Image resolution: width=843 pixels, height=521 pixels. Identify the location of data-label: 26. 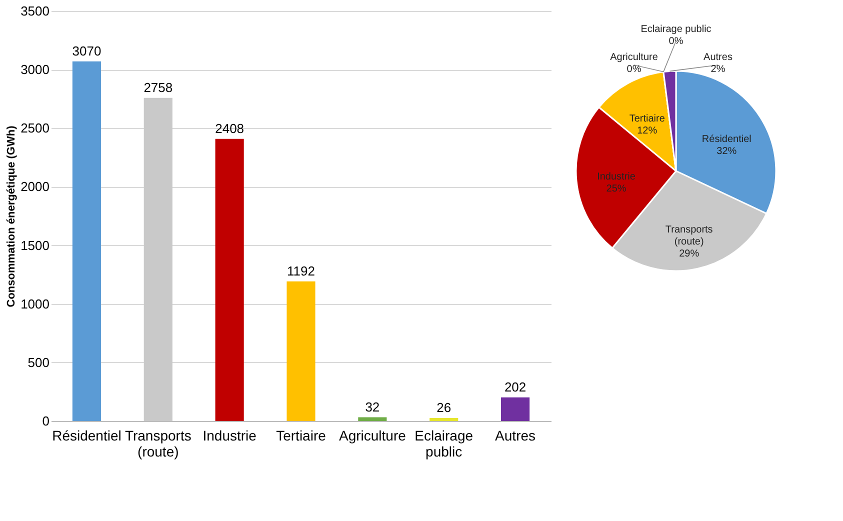
(444, 407).